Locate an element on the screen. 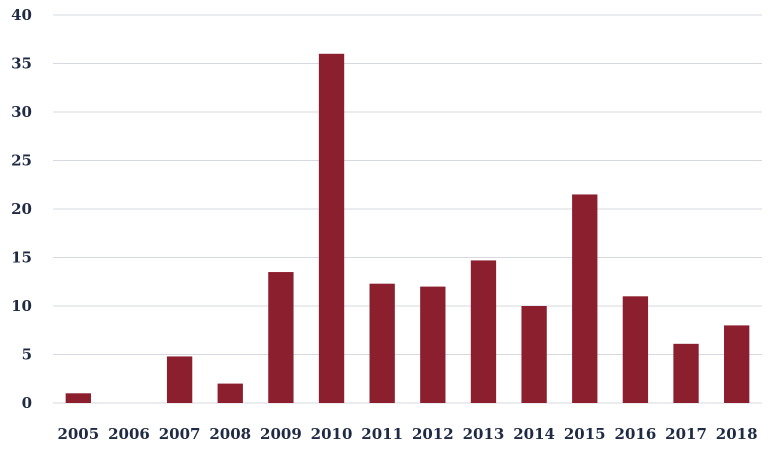 The height and width of the screenshot is (460, 784). y-axis-tick-labels: 0 5 10 15 20 25 30 35 40 is located at coordinates (21, 209).